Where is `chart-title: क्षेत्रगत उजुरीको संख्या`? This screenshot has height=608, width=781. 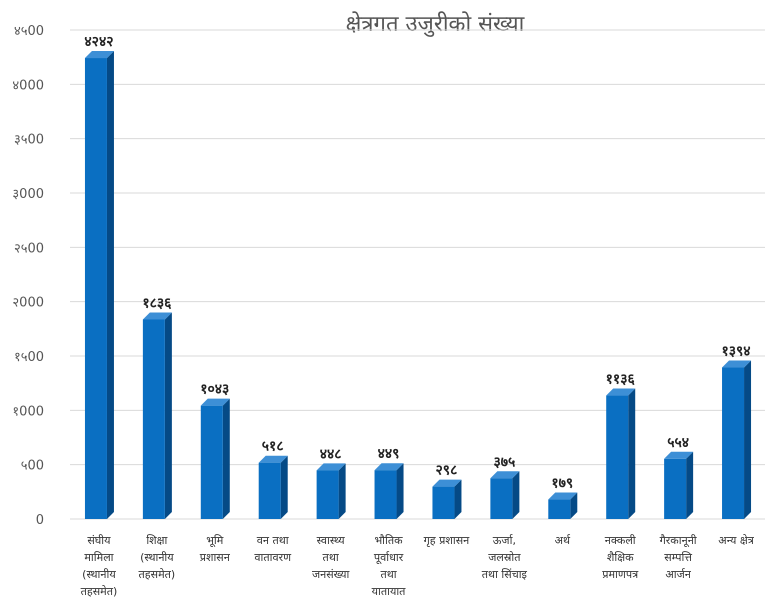 chart-title: क्षेत्रगत उजुरीको संख्या is located at coordinates (435, 24).